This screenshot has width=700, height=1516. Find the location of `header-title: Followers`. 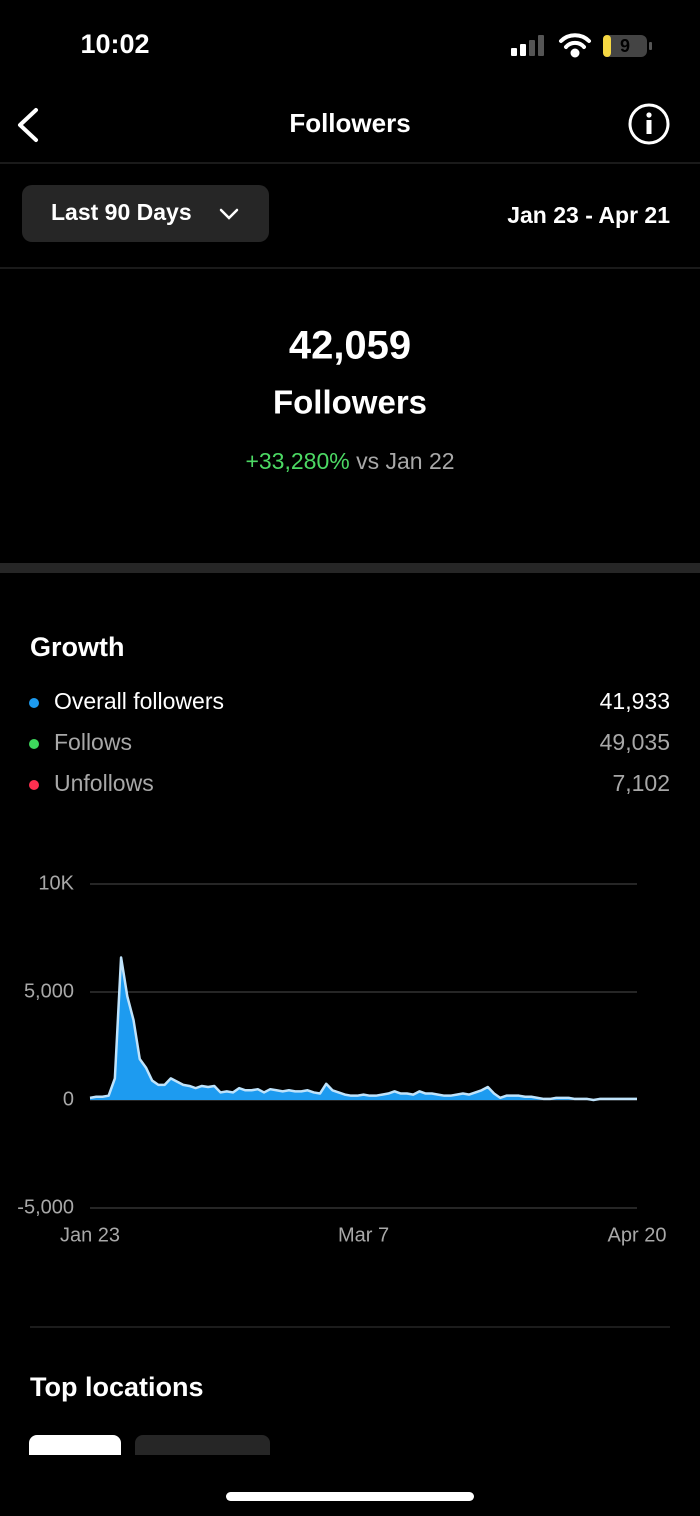

header-title: Followers is located at coordinates (349, 123).